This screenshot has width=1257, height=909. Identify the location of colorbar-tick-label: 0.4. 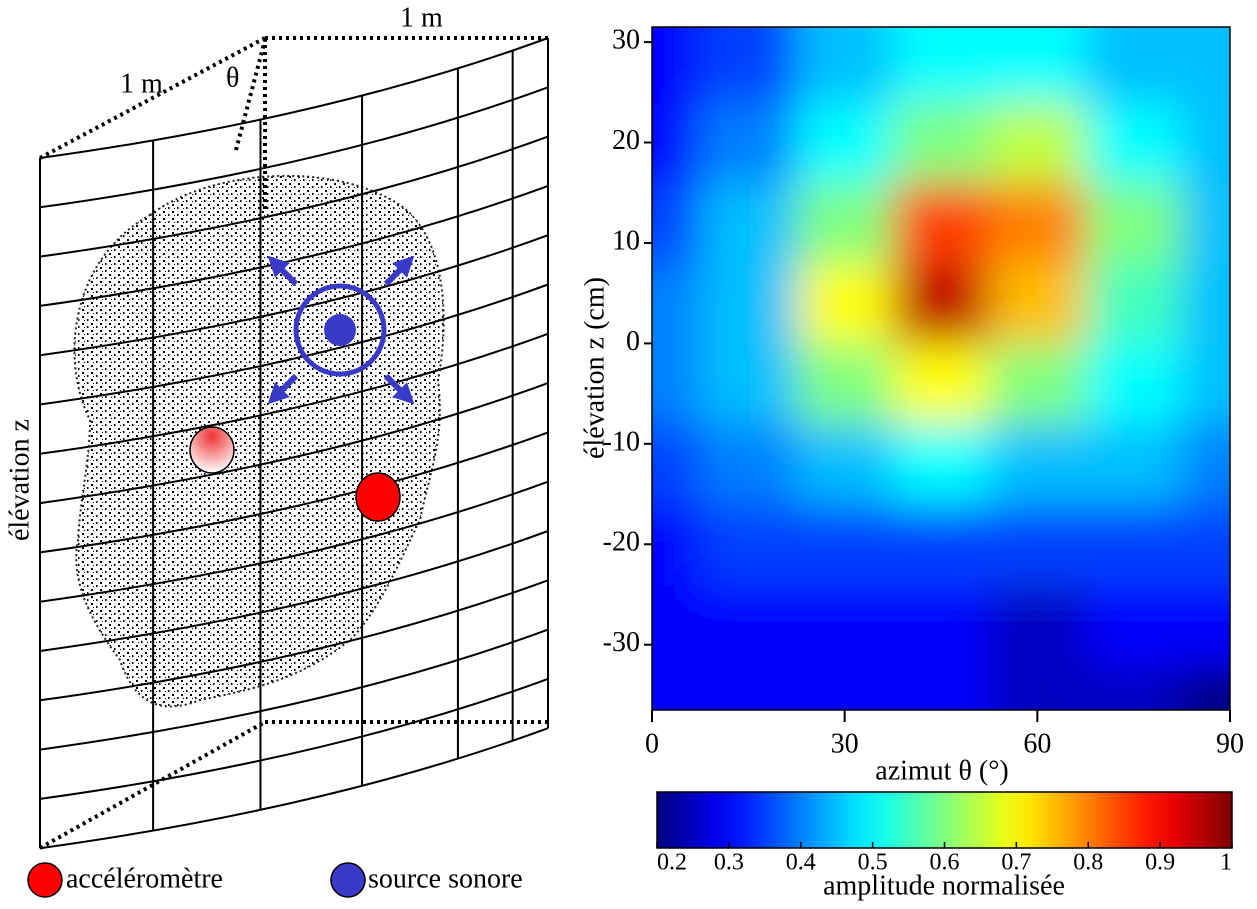
(801, 863).